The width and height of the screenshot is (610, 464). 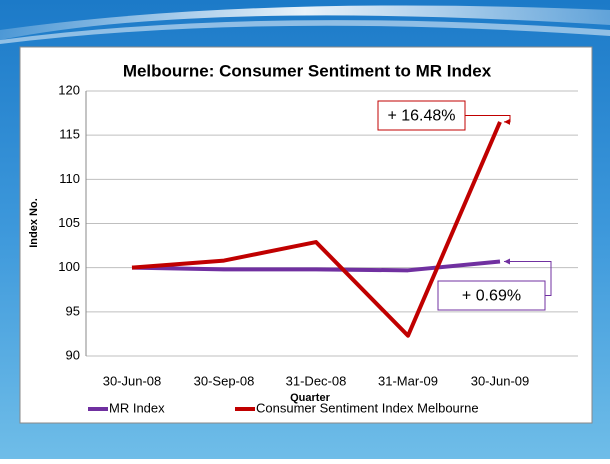 I want to click on x-tick-label: 30-Jun-08, so click(x=132, y=380).